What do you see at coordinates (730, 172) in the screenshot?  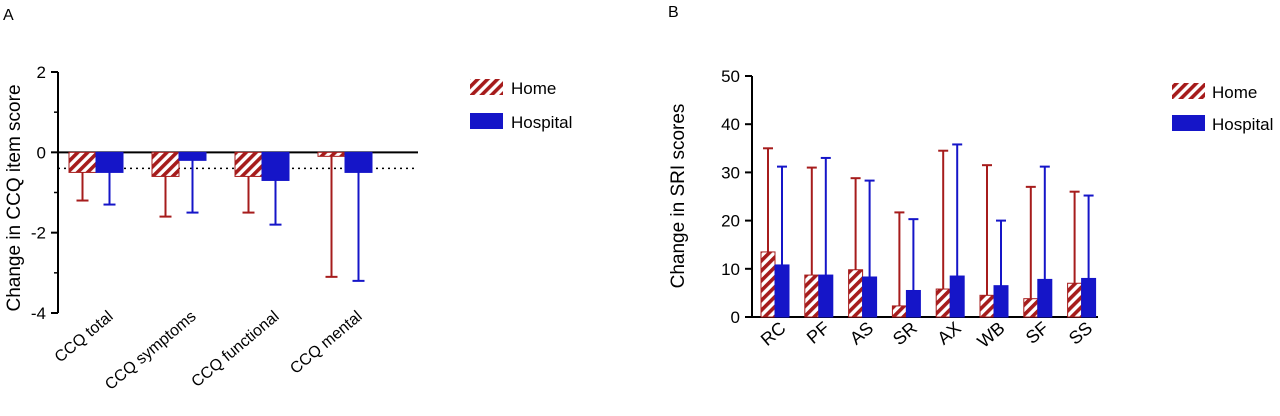 I see `y-tick-label: 30` at bounding box center [730, 172].